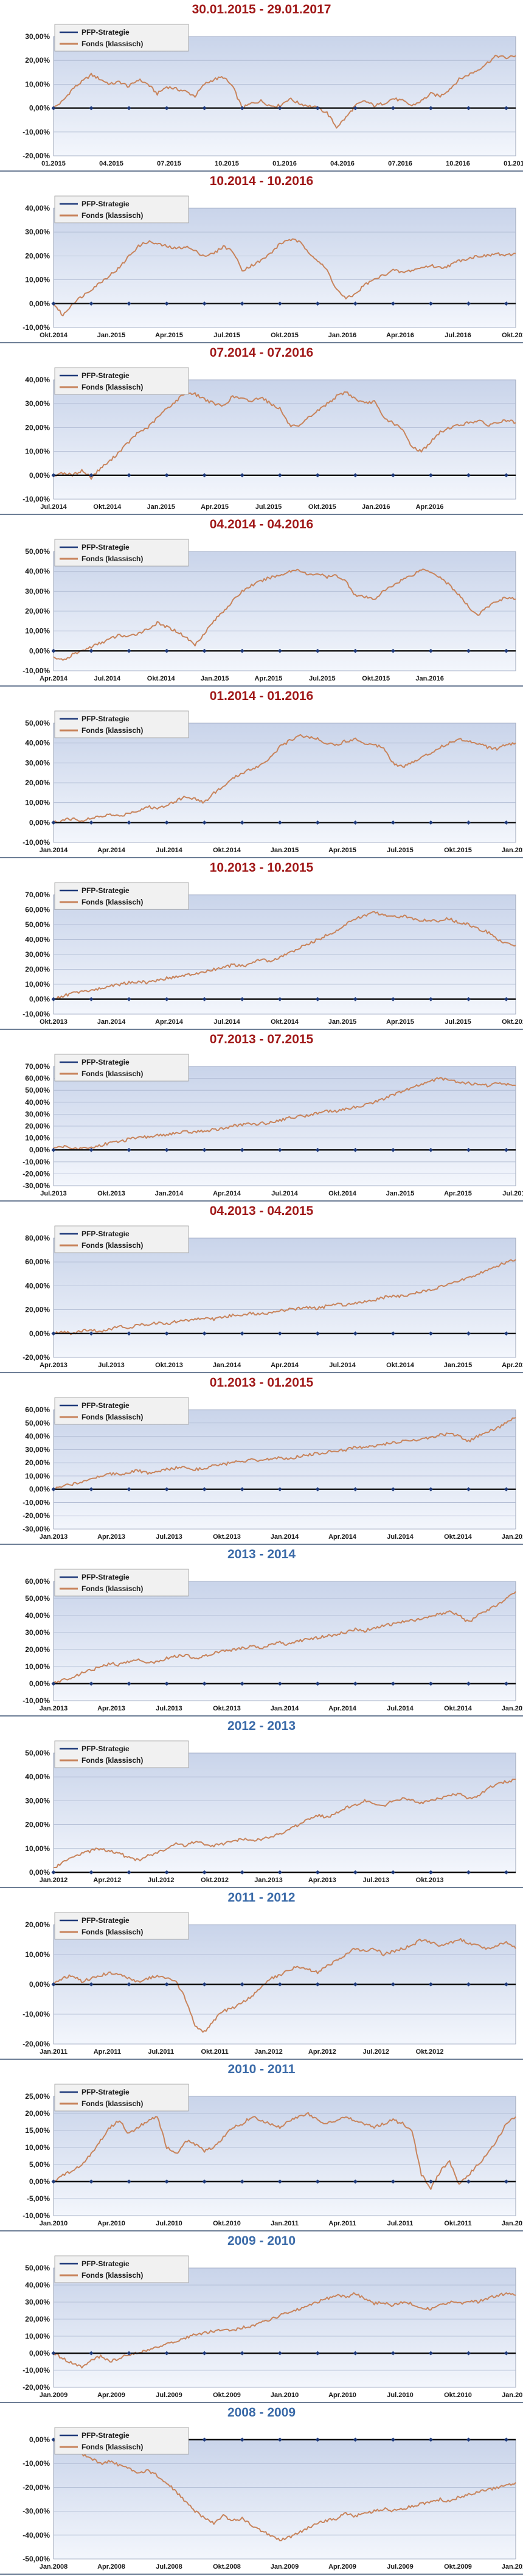  I want to click on x-tick-label: Apr.2008, so click(111, 2567).